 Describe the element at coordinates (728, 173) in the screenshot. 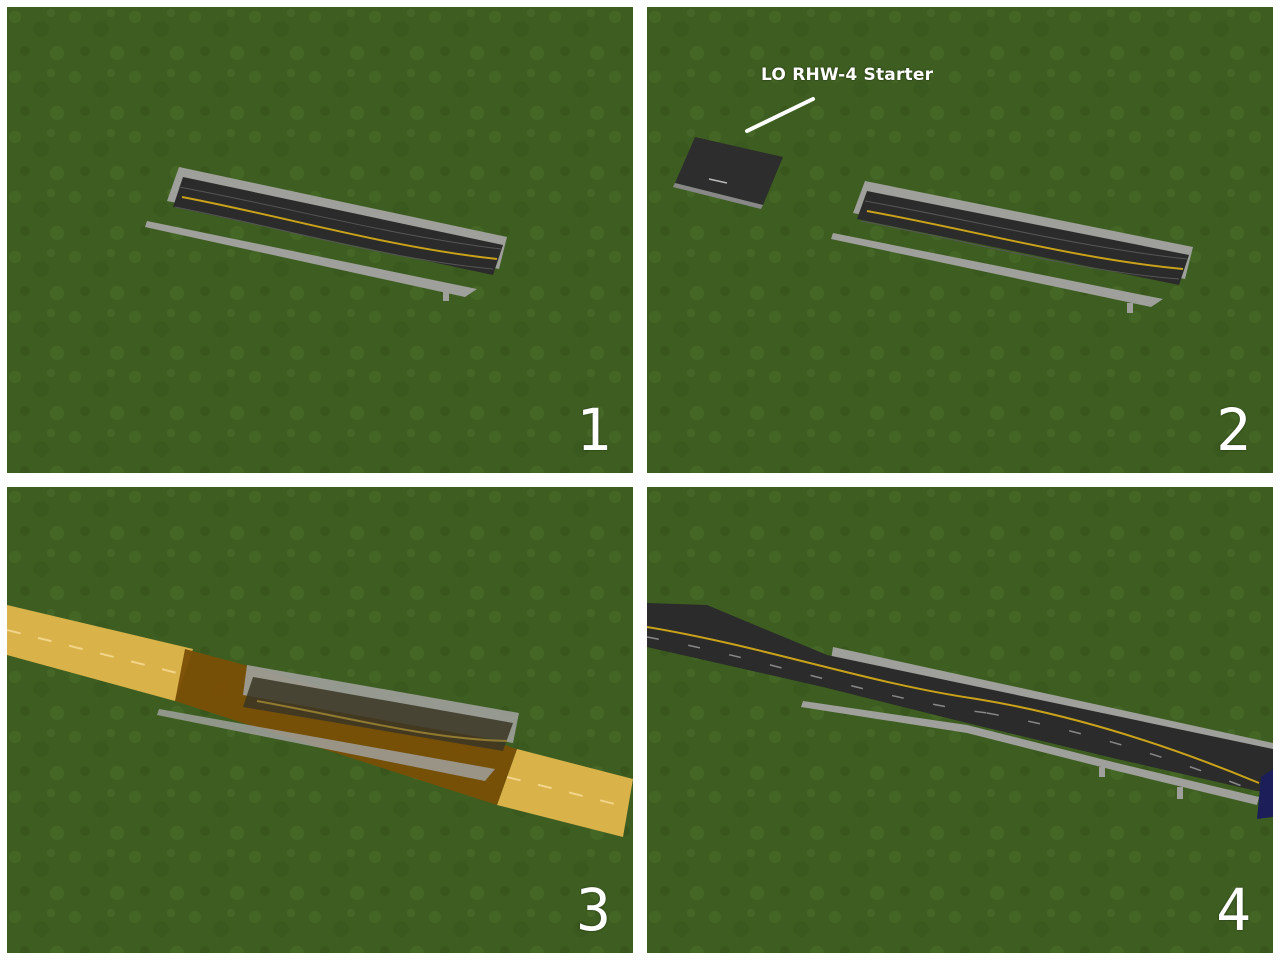

I see `lo-rhw-4-starter-piece` at that location.